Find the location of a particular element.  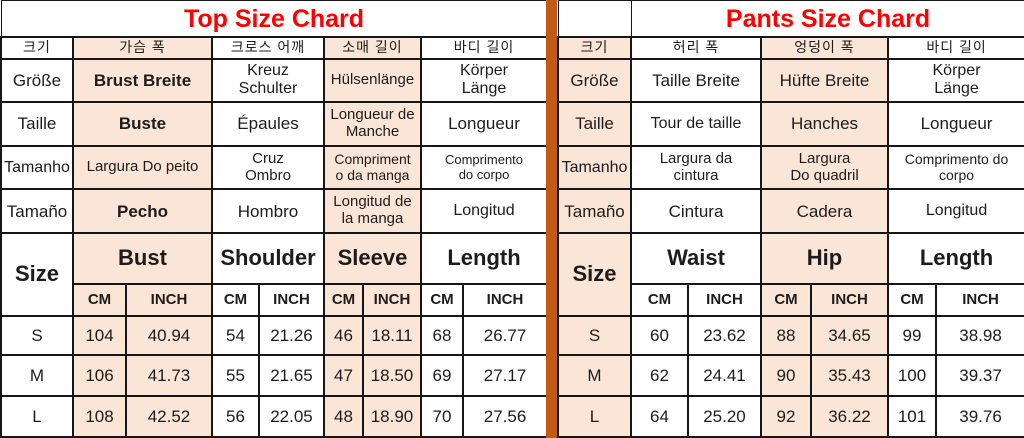

table-cell: Hülsenlänge is located at coordinates (372, 80).